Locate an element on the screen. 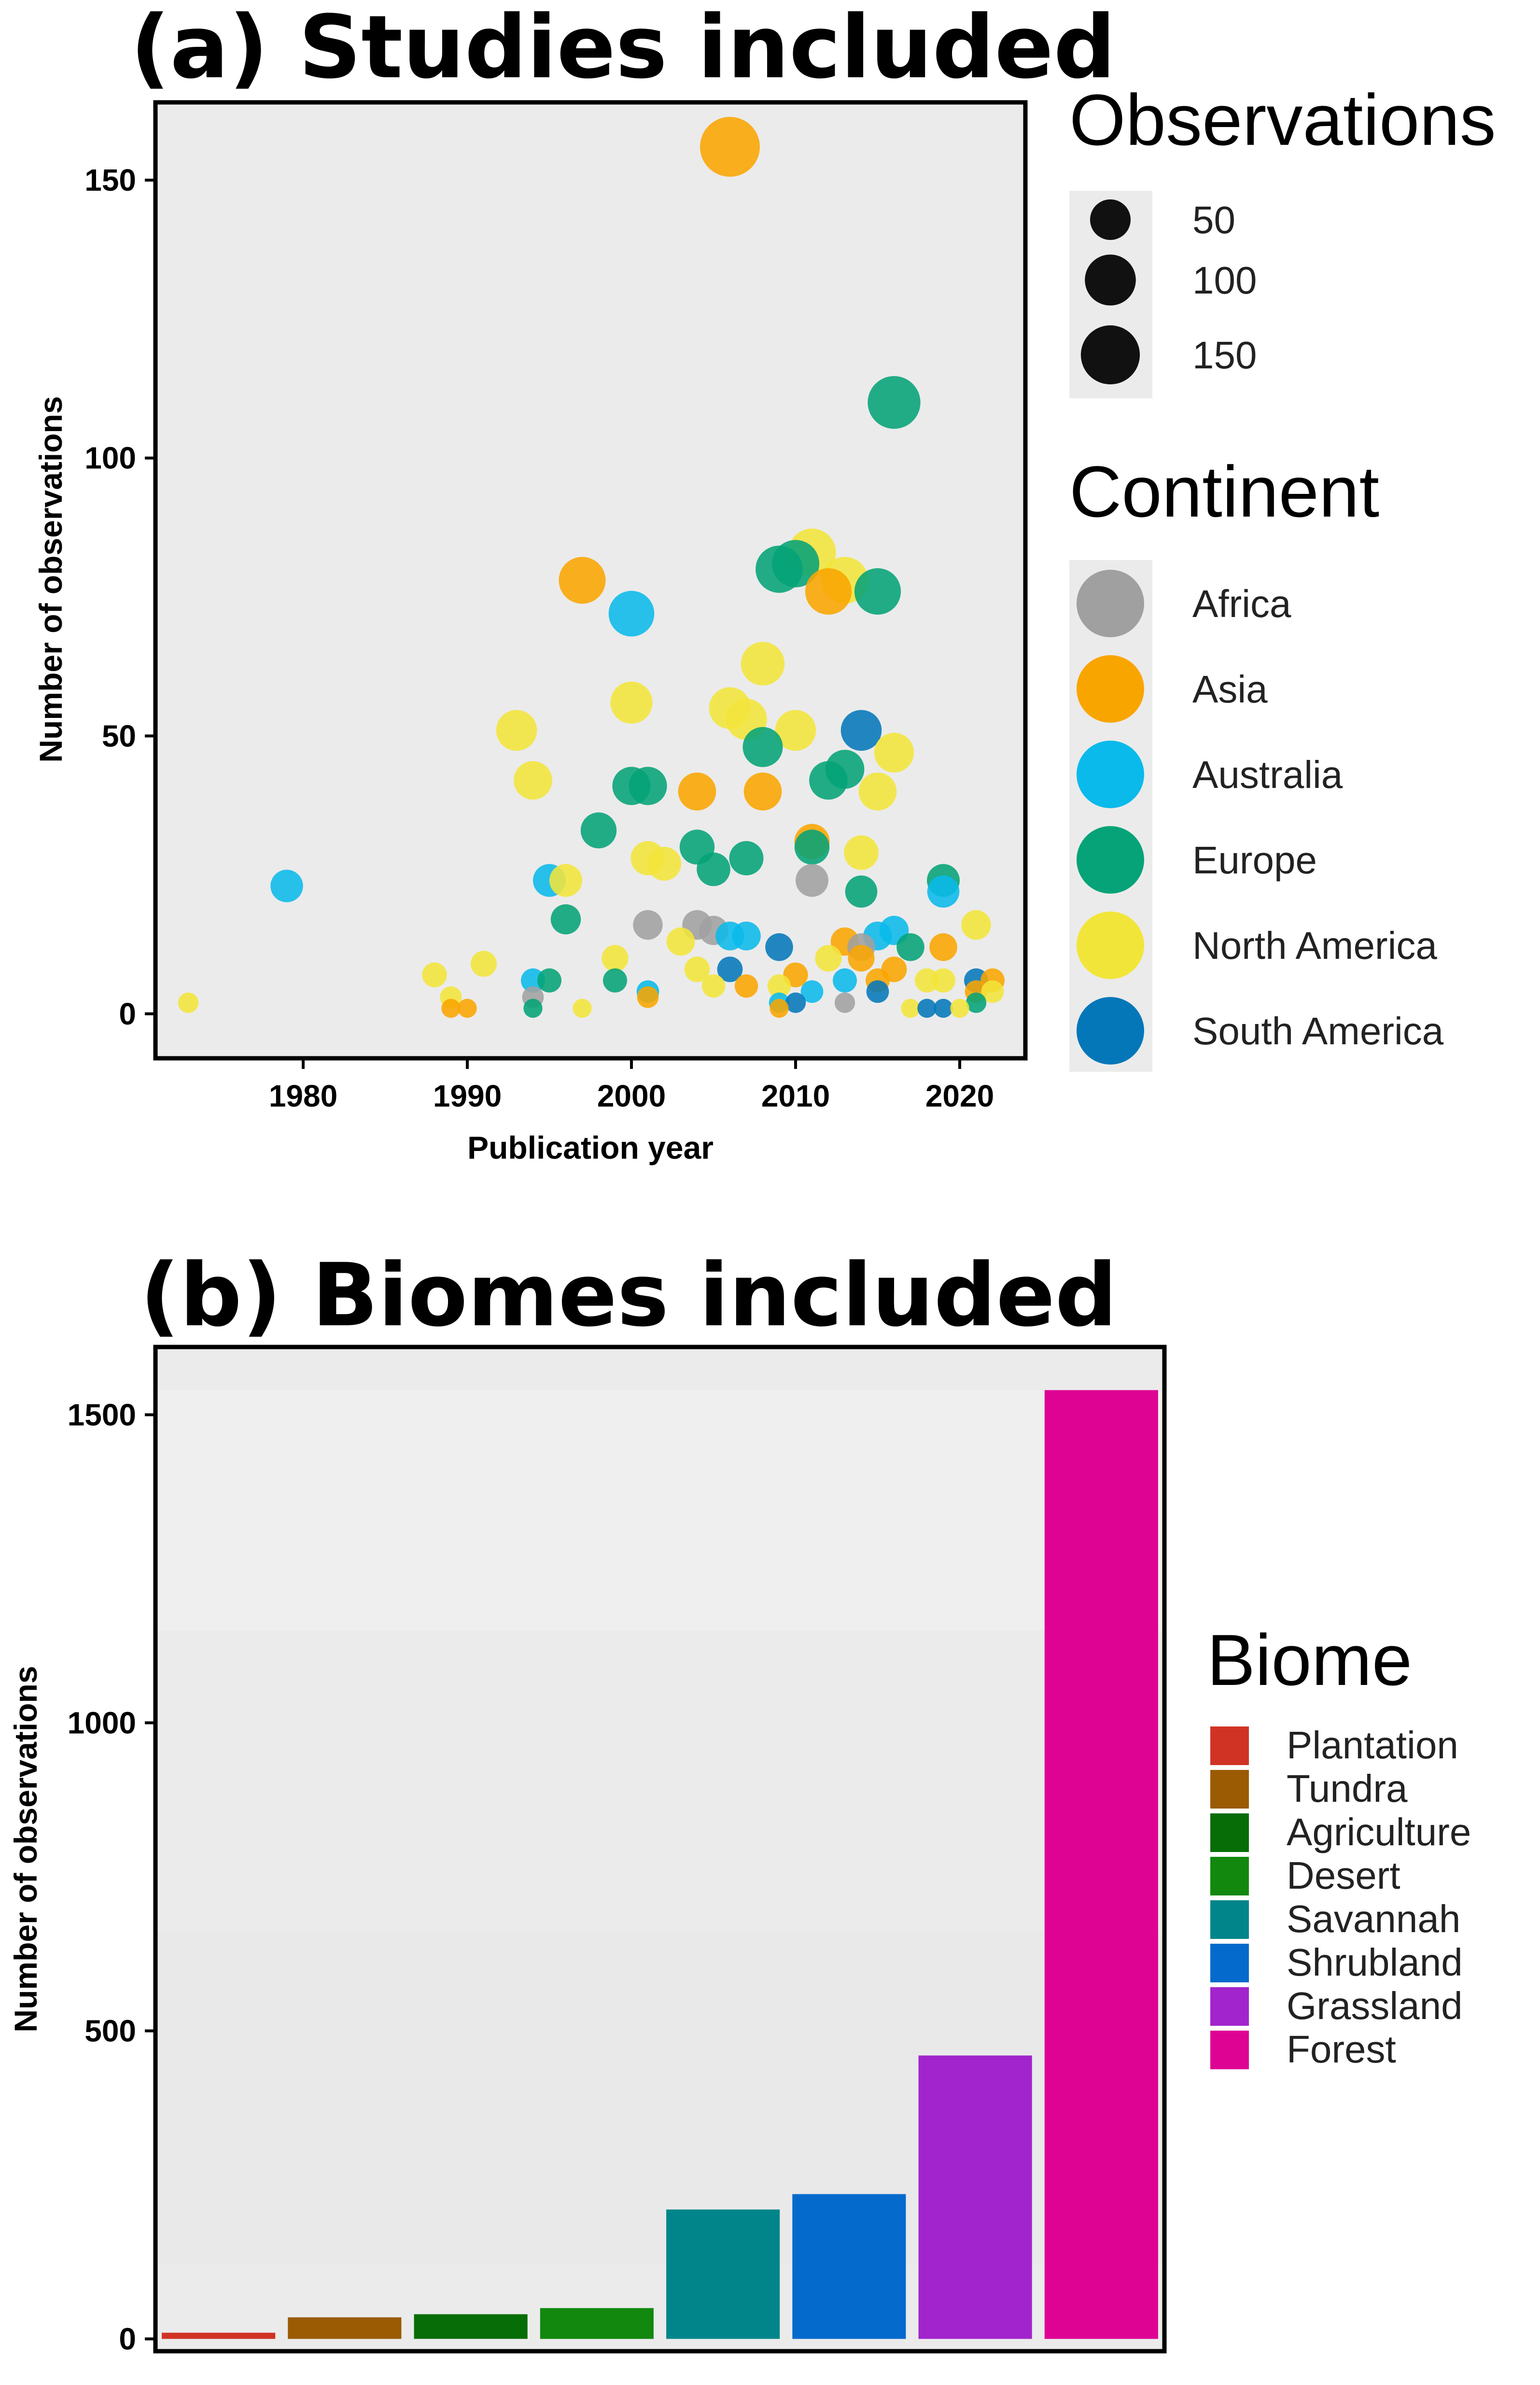  panel-b-title: (b) Biomes included is located at coordinates (629, 1295).